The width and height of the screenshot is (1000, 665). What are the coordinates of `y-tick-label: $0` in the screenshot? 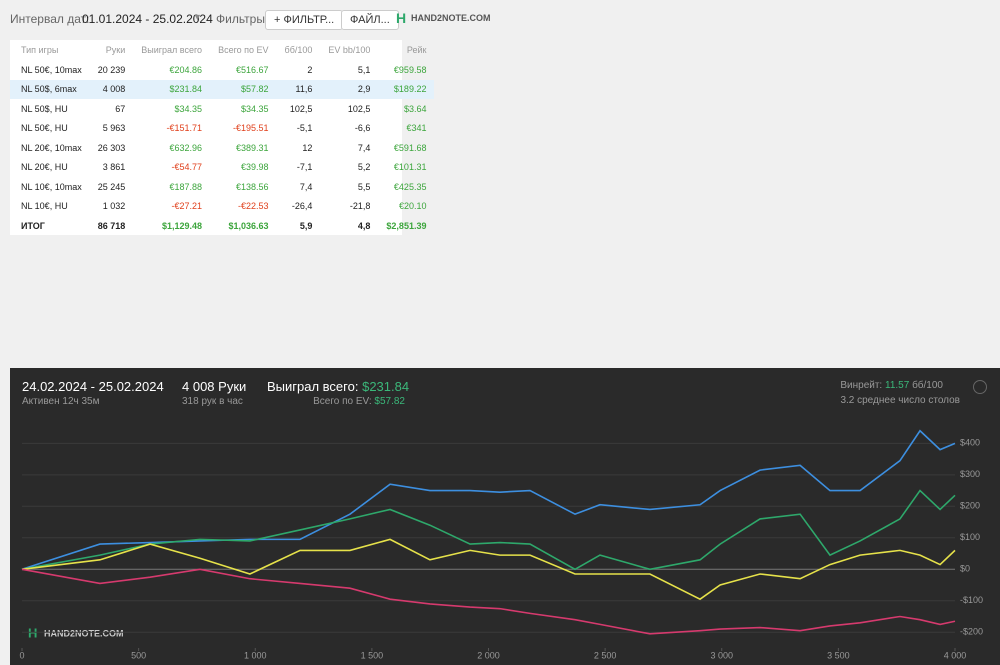 It's located at (965, 569).